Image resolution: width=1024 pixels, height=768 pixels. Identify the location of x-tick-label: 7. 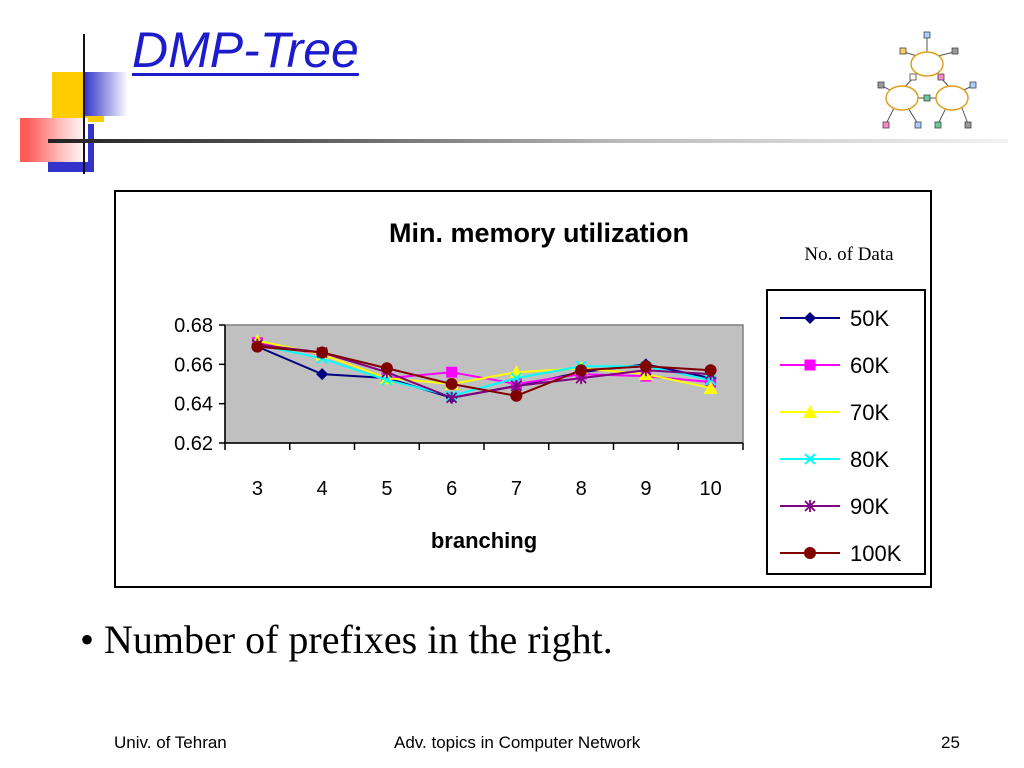
(516, 489).